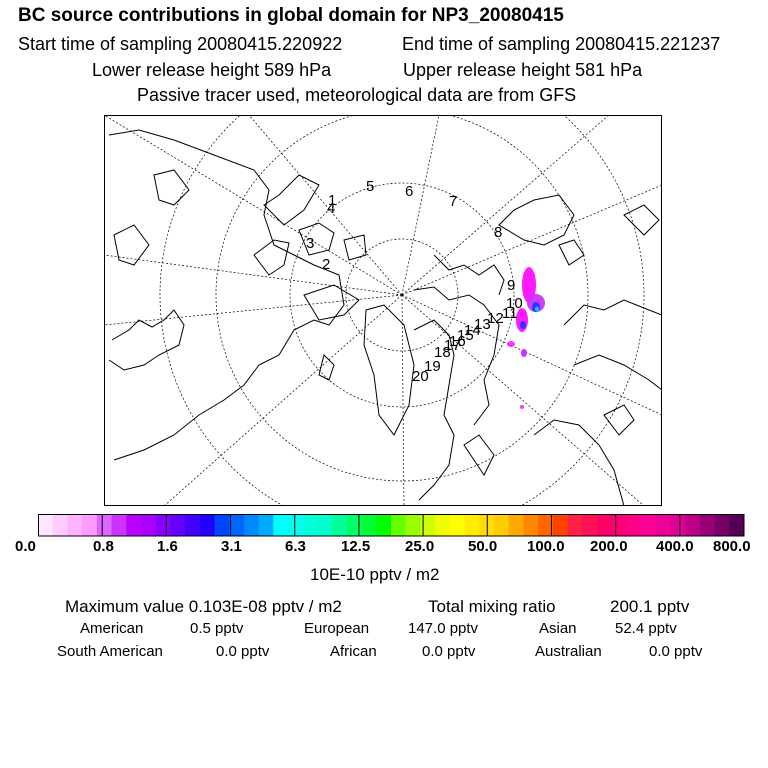 The height and width of the screenshot is (768, 768). Describe the element at coordinates (449, 651) in the screenshot. I see `region-value-african: 0.0 pptv` at that location.